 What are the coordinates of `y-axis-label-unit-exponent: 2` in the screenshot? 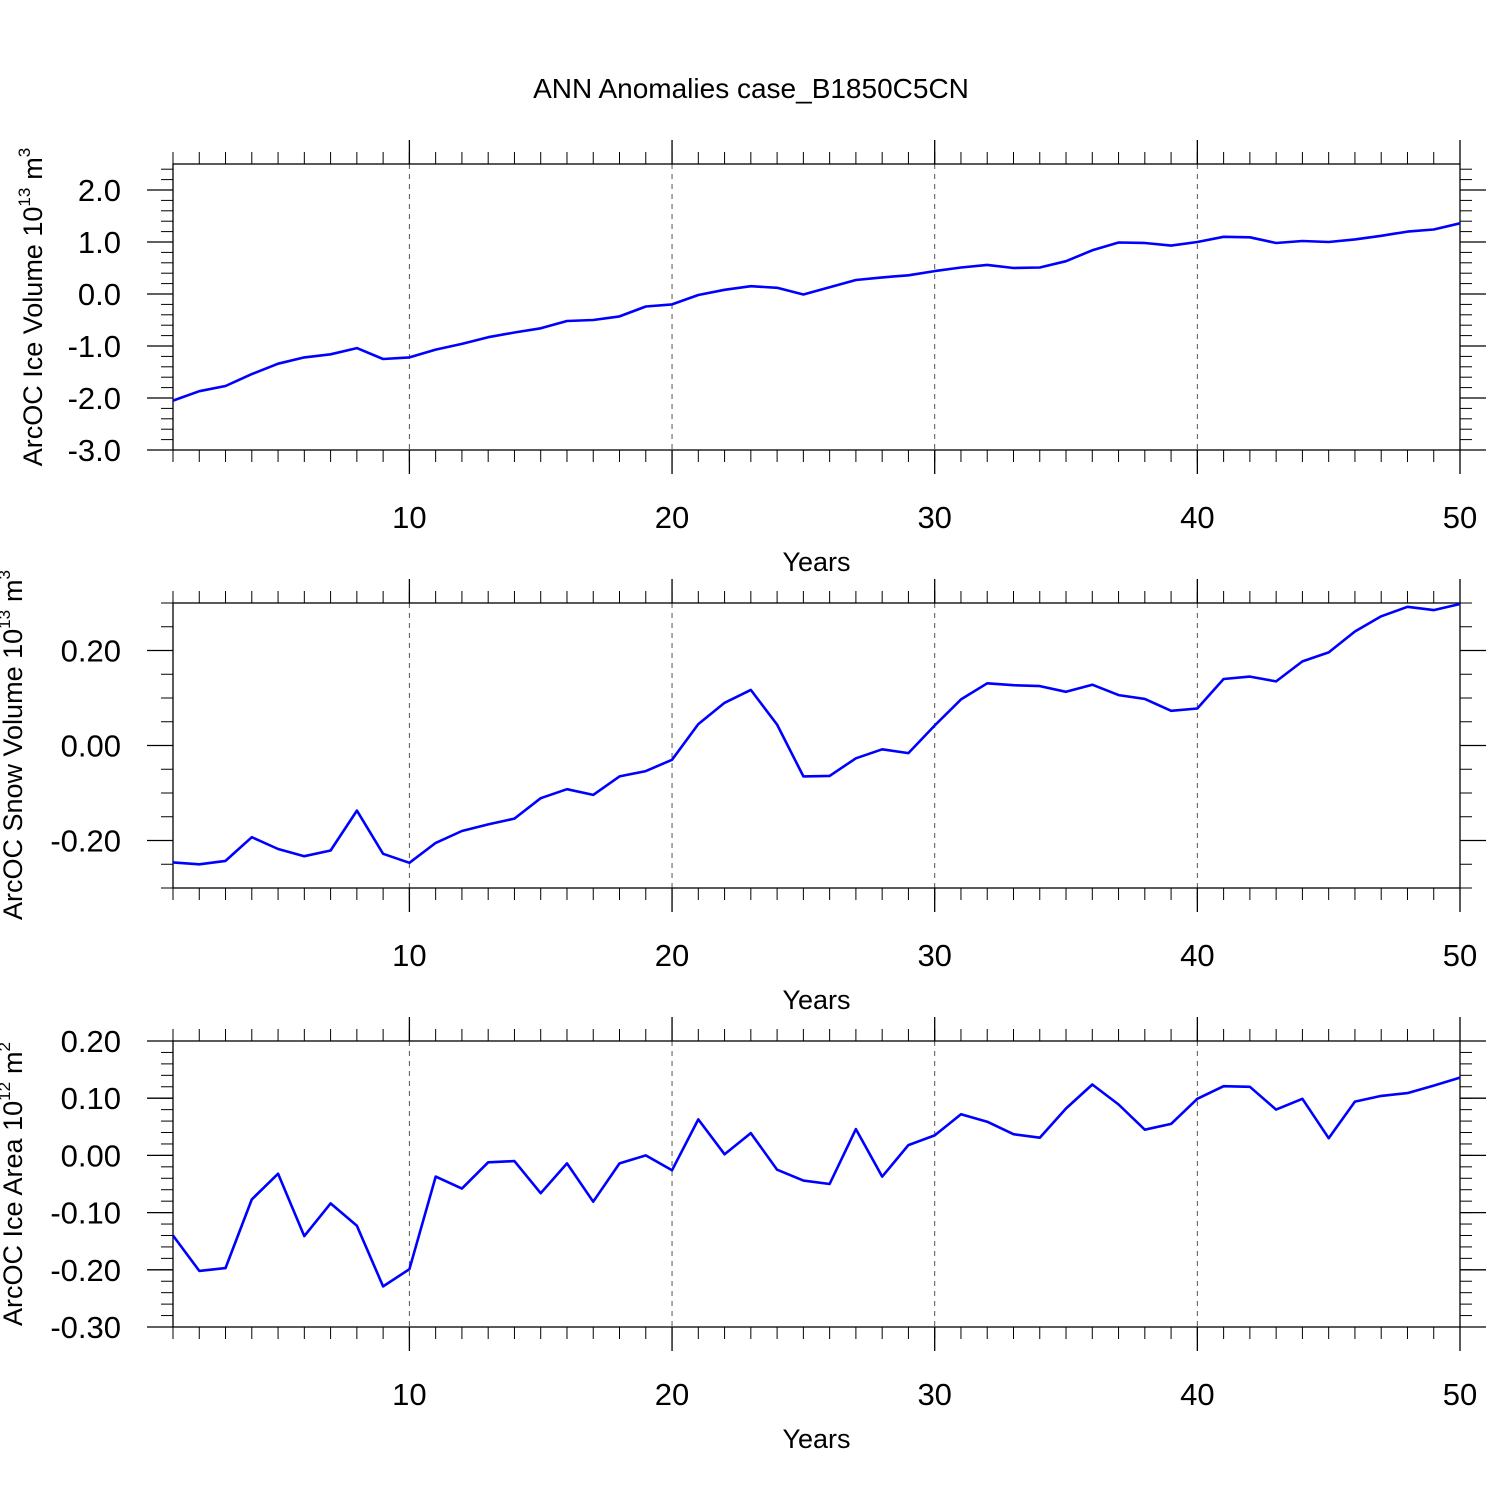 It's located at (7, 1046).